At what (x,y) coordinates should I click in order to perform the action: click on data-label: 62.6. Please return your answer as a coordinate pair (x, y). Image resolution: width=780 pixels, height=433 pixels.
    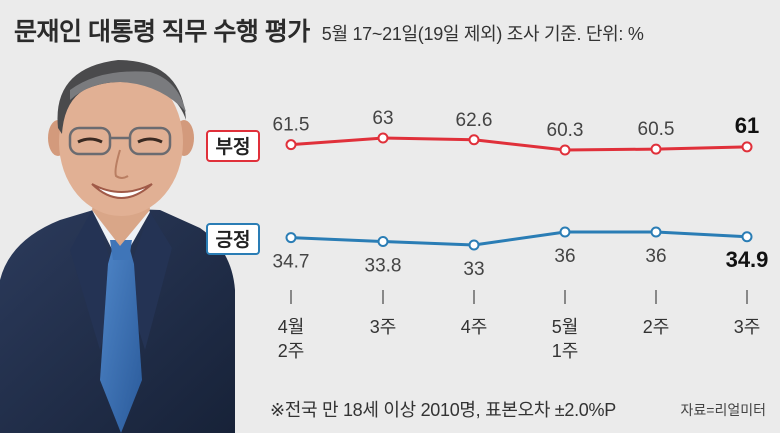
    Looking at the image, I should click on (474, 120).